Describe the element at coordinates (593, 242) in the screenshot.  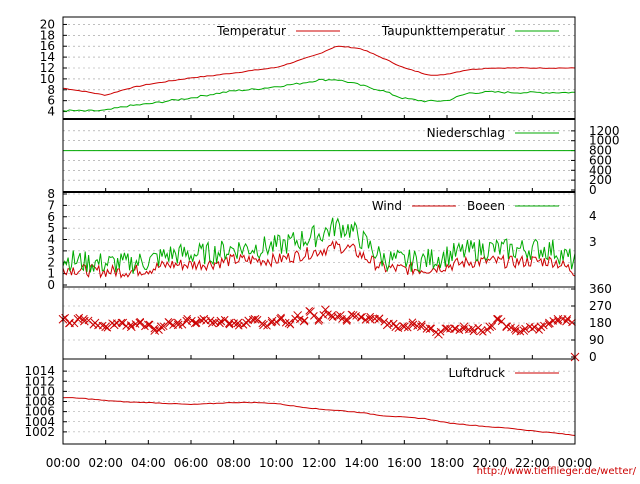
I see `right-tick-label: 3` at that location.